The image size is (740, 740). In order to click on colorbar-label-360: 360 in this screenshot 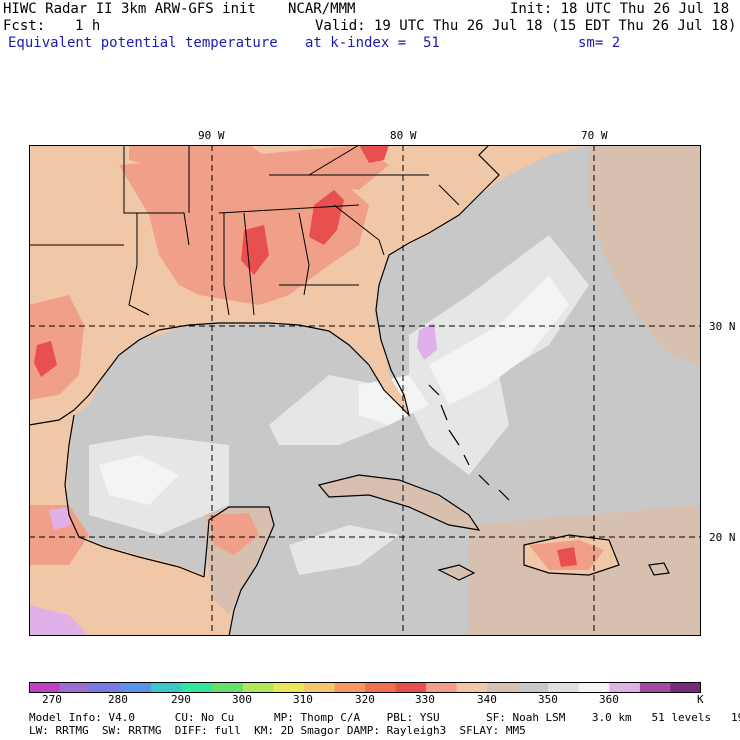, I will do `click(609, 699)`.